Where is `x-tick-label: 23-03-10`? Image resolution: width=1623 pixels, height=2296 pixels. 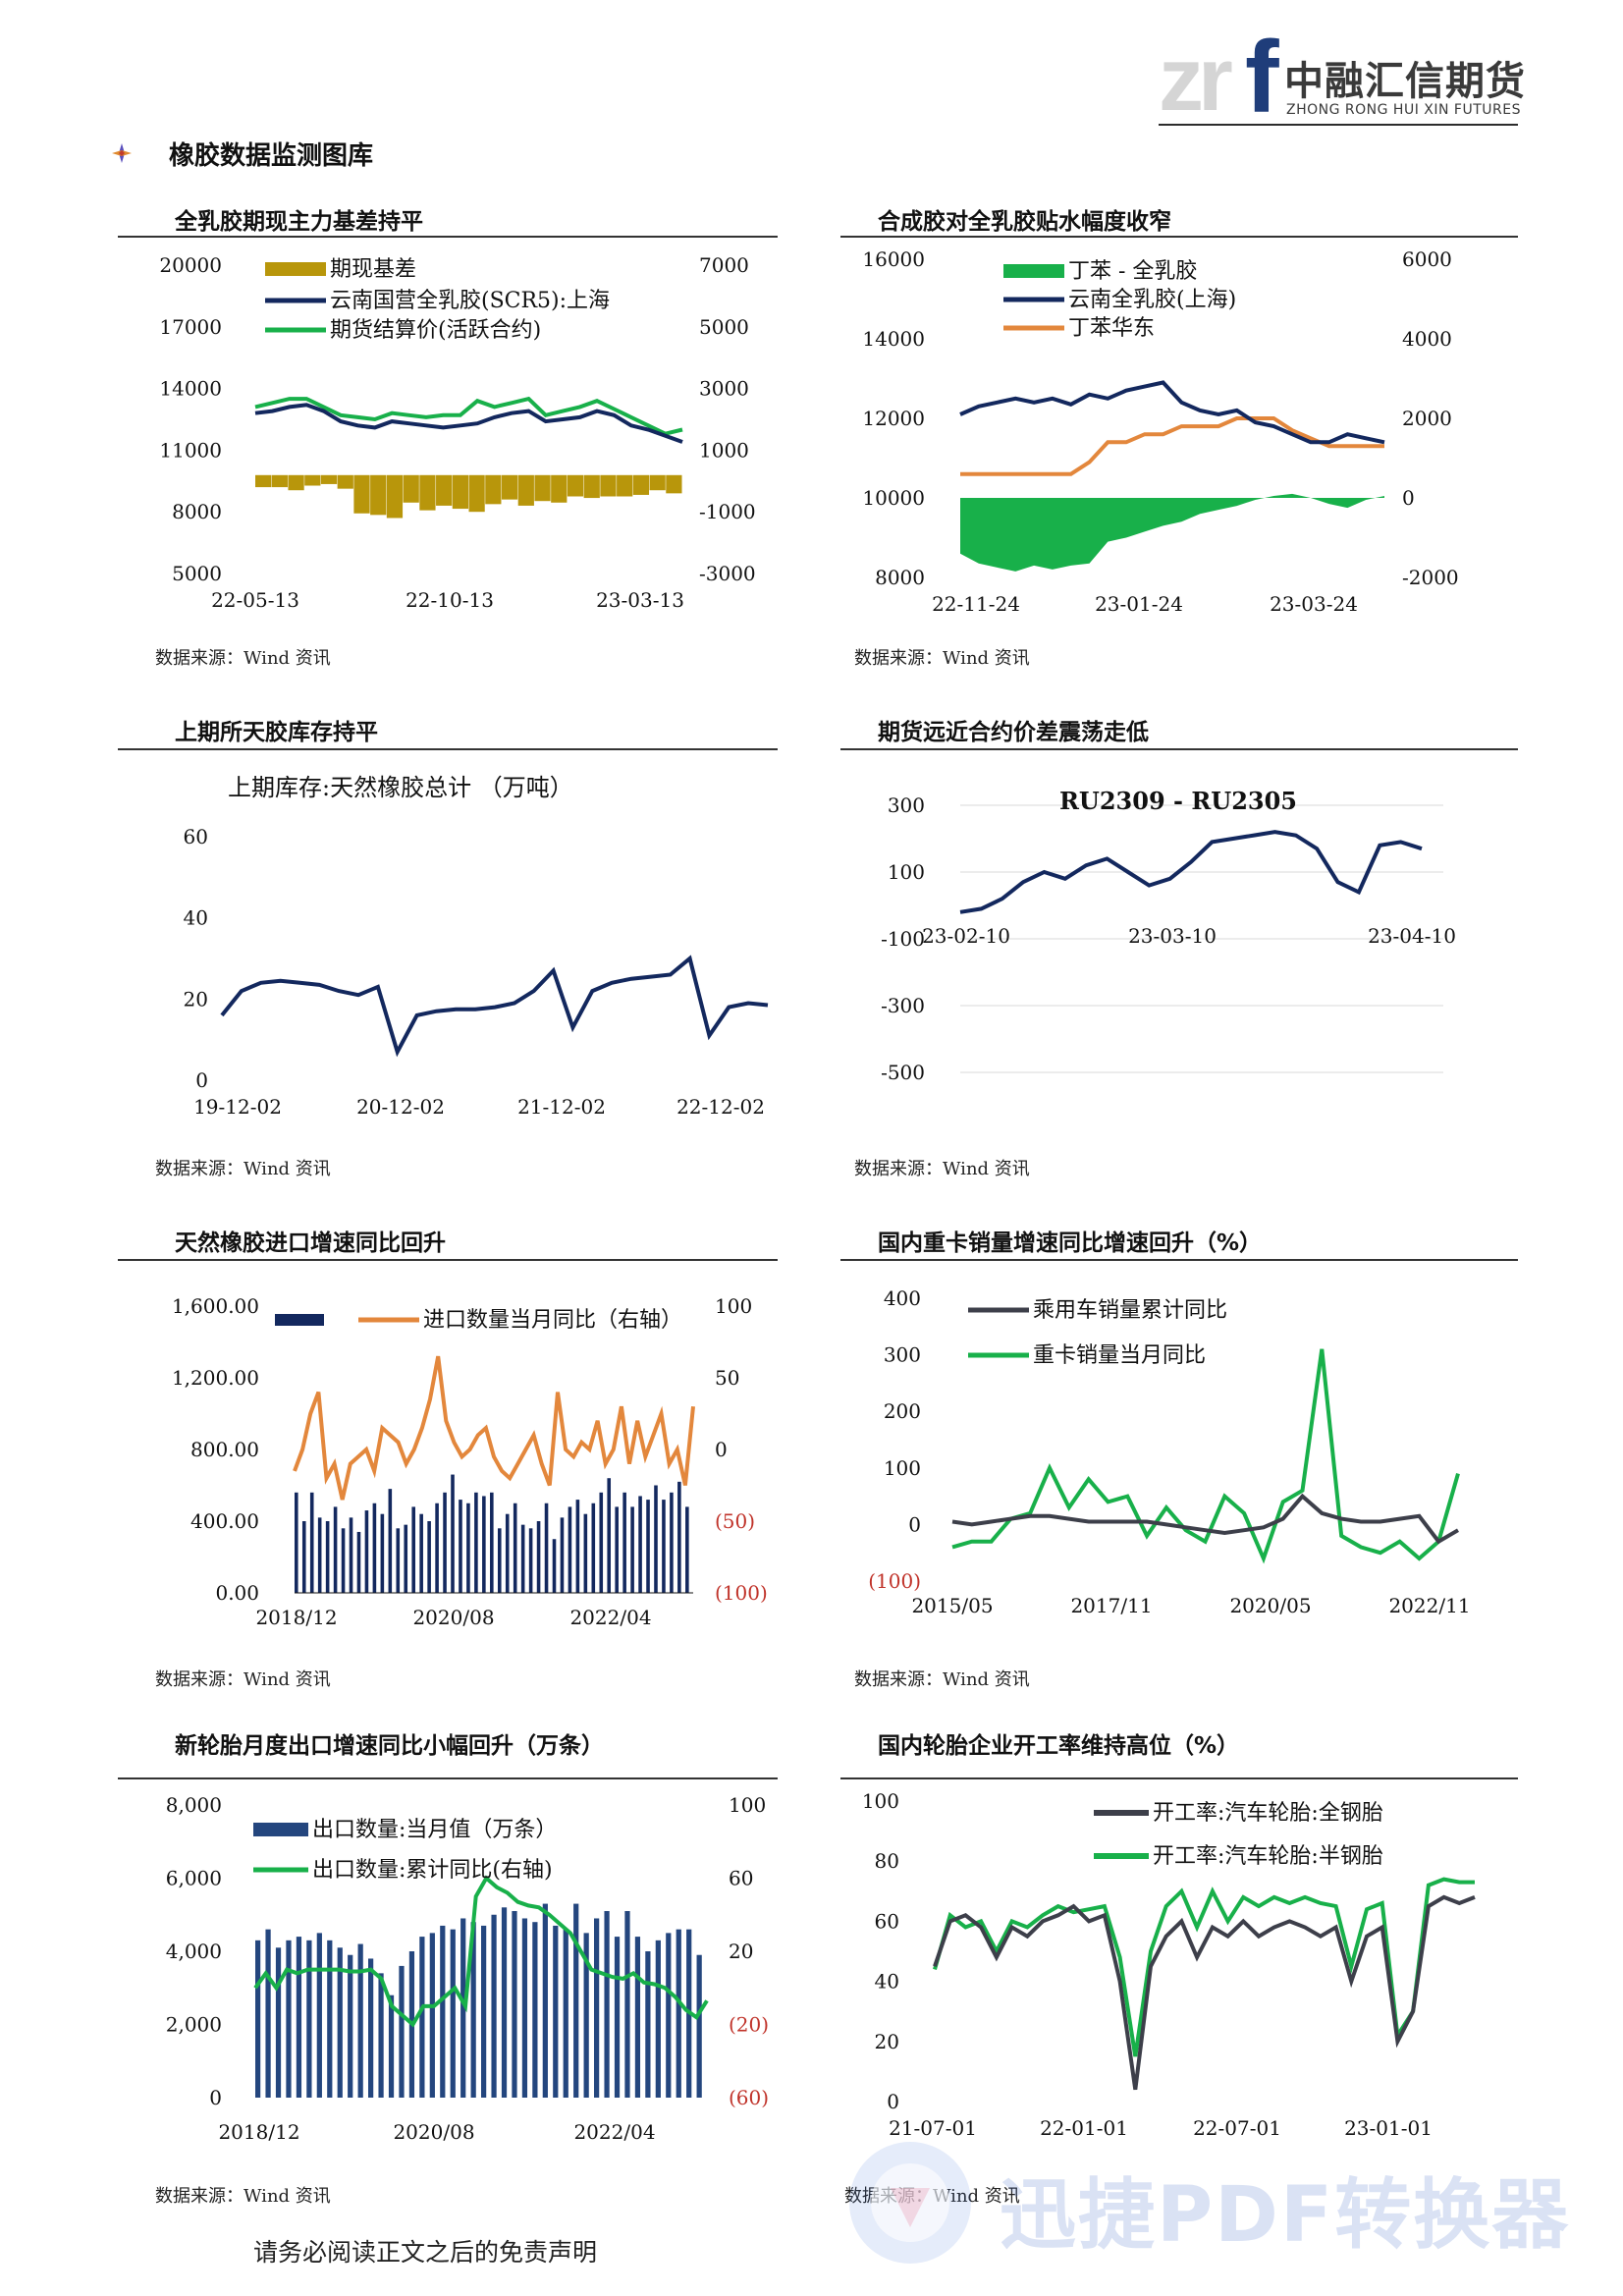 x-tick-label: 23-03-10 is located at coordinates (1172, 936).